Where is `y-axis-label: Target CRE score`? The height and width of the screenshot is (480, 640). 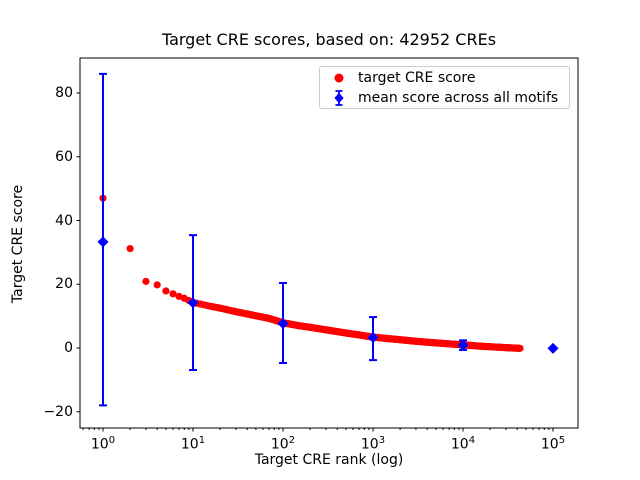
y-axis-label: Target CRE score is located at coordinates (18, 244).